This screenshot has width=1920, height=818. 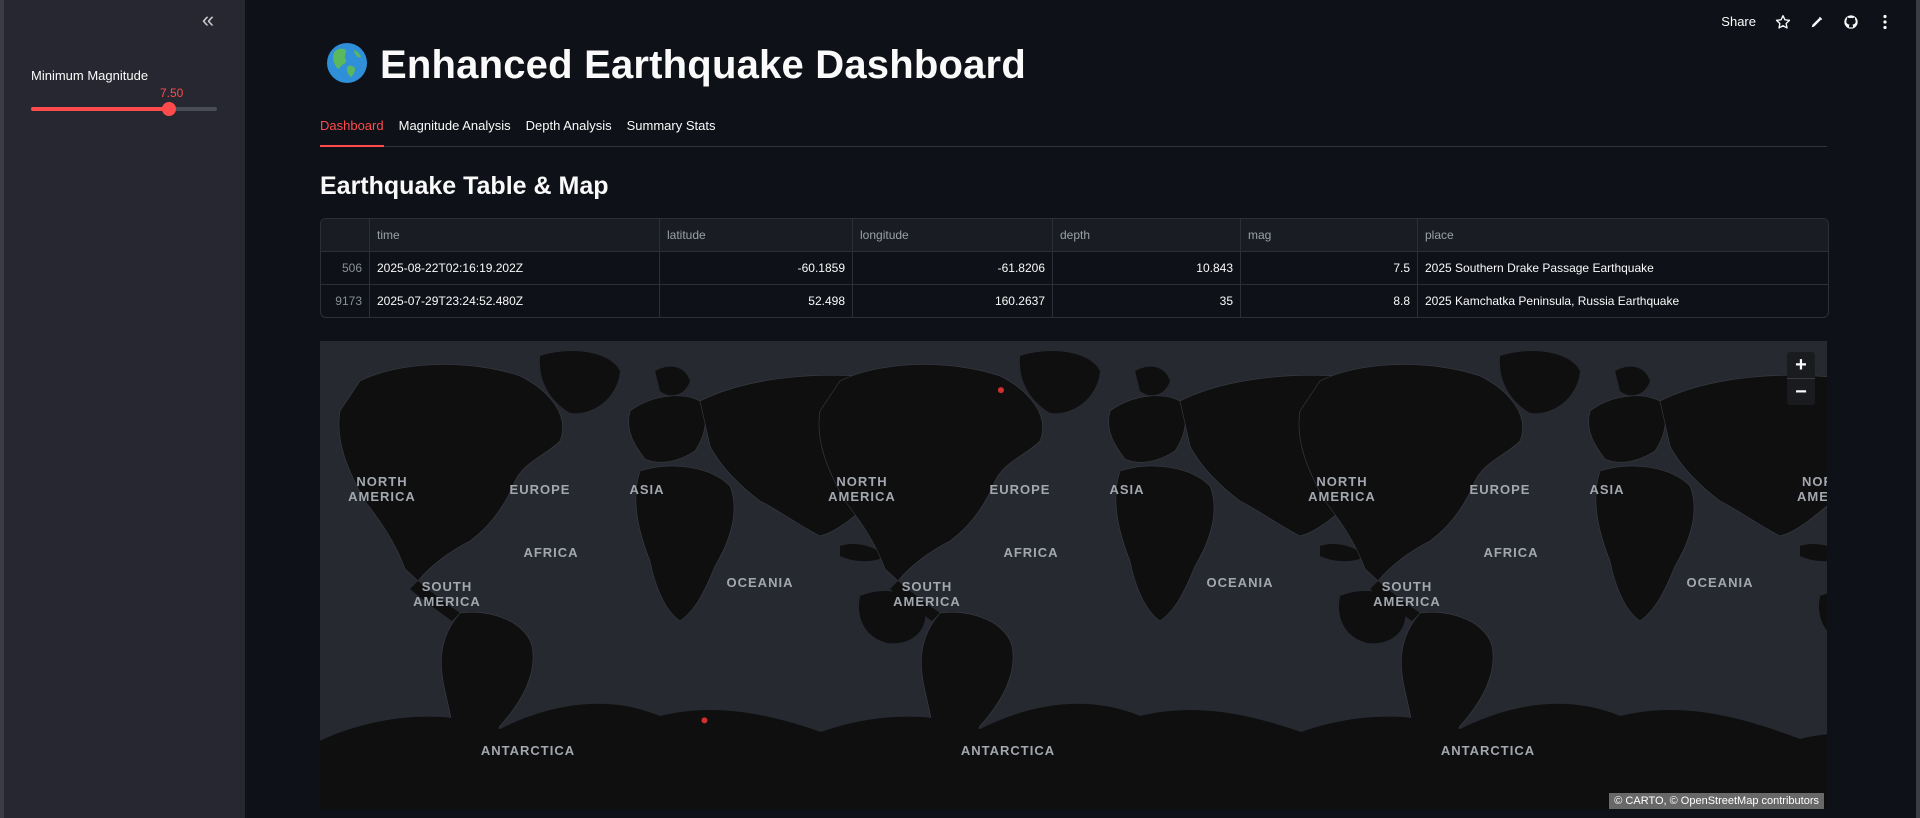 I want to click on cell-latitude: 52.498, so click(x=756, y=301).